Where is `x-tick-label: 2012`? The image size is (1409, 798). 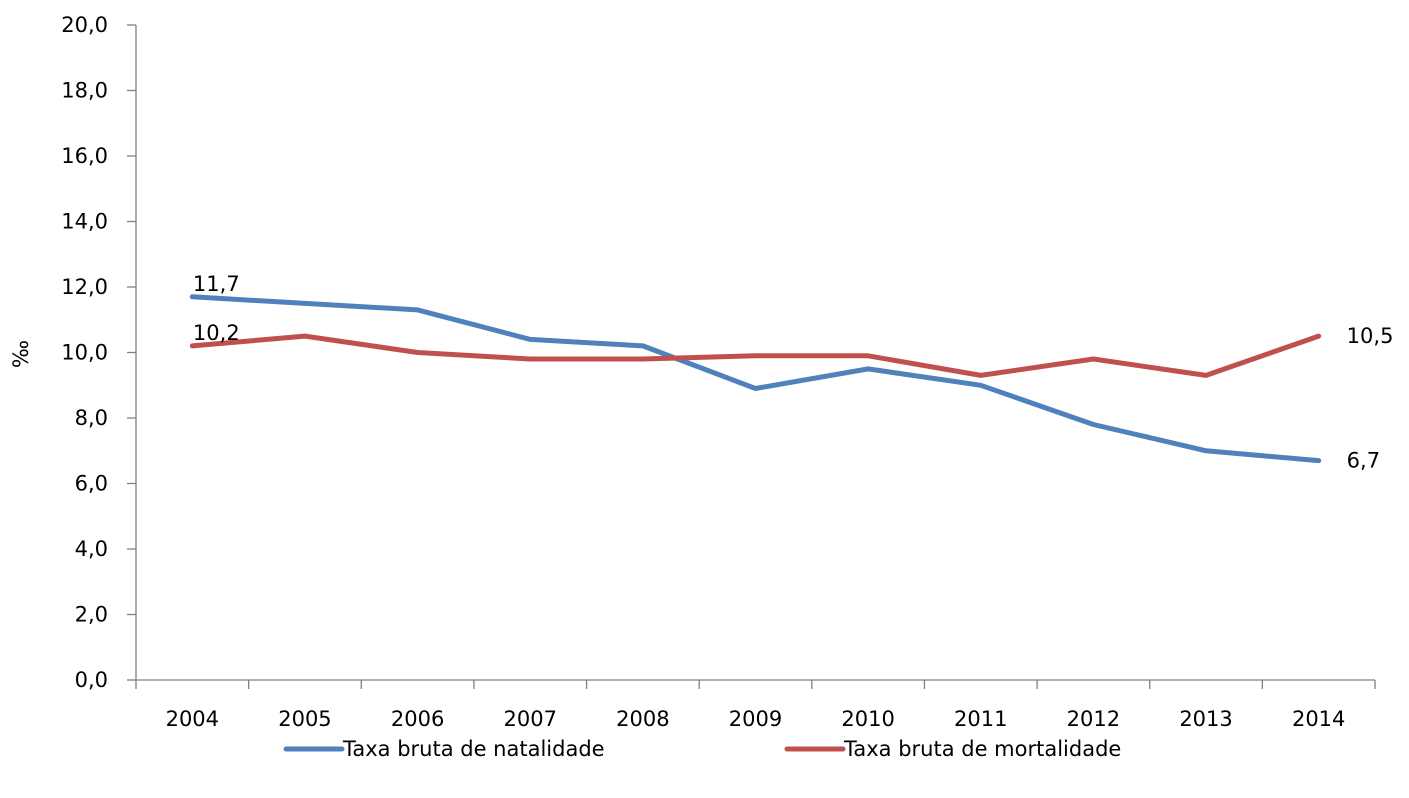 x-tick-label: 2012 is located at coordinates (1093, 719).